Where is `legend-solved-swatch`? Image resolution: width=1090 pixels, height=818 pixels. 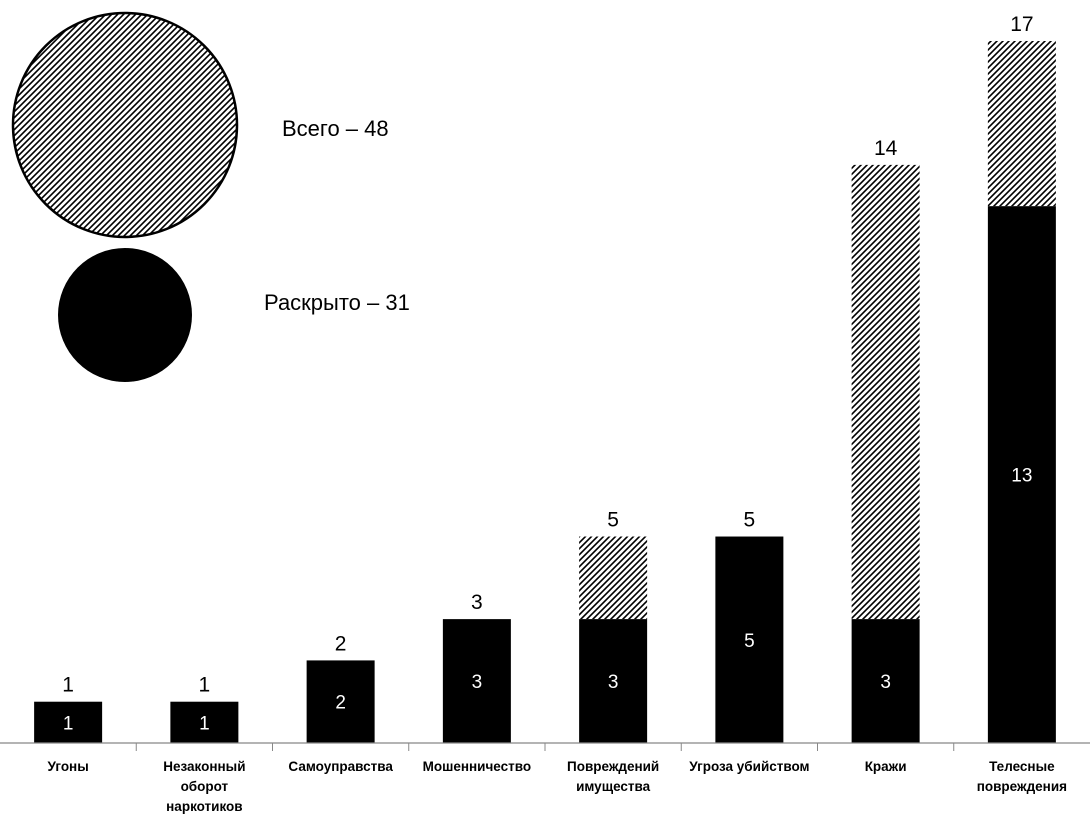
legend-solved-swatch is located at coordinates (125, 315).